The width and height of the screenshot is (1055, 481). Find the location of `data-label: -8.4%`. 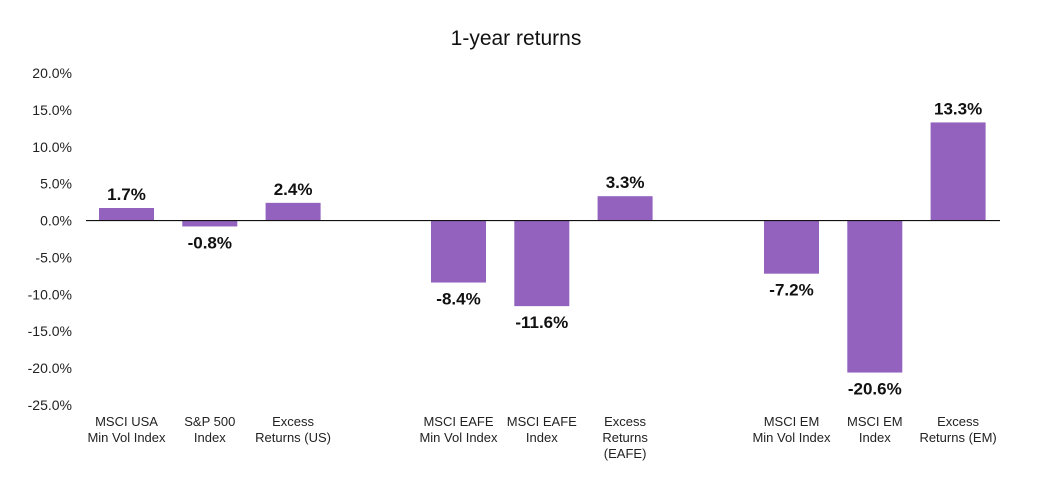

data-label: -8.4% is located at coordinates (458, 299).